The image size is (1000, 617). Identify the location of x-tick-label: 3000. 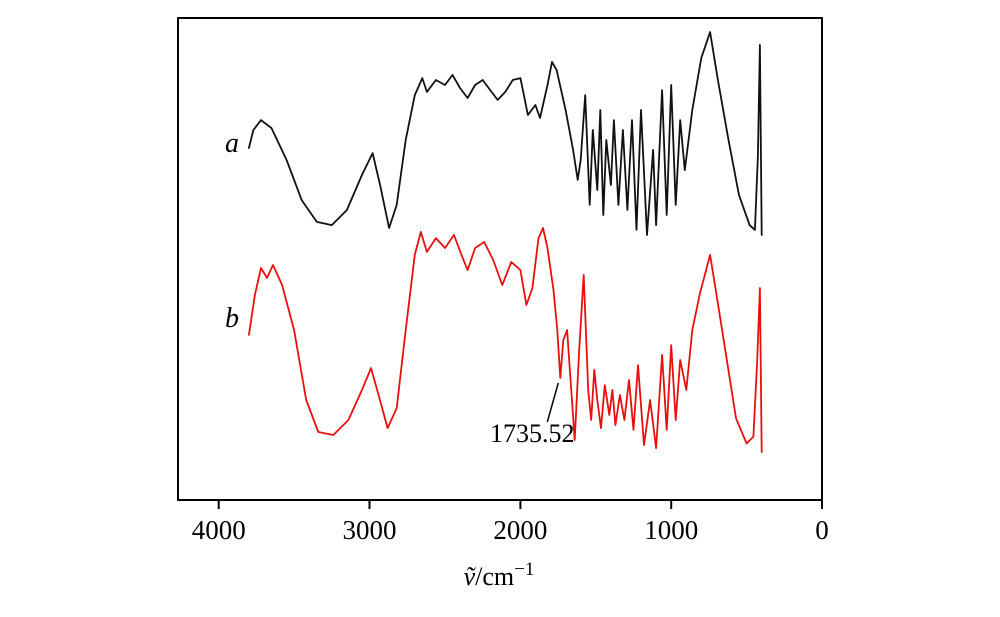
(370, 530).